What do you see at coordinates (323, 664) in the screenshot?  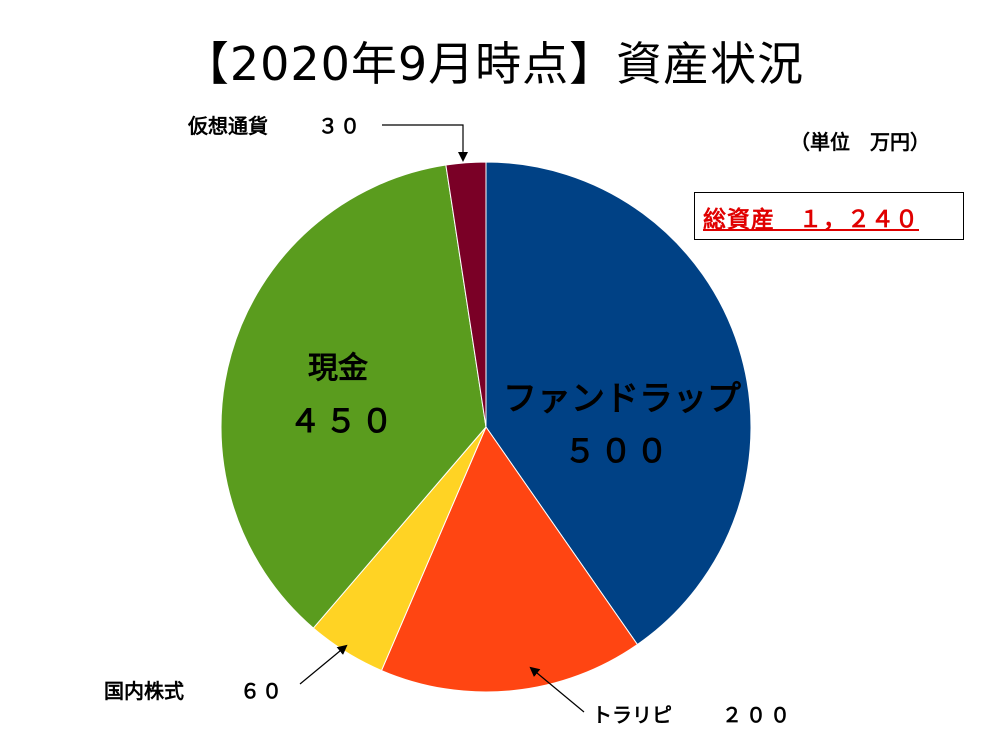 I see `leader-line-stocks` at bounding box center [323, 664].